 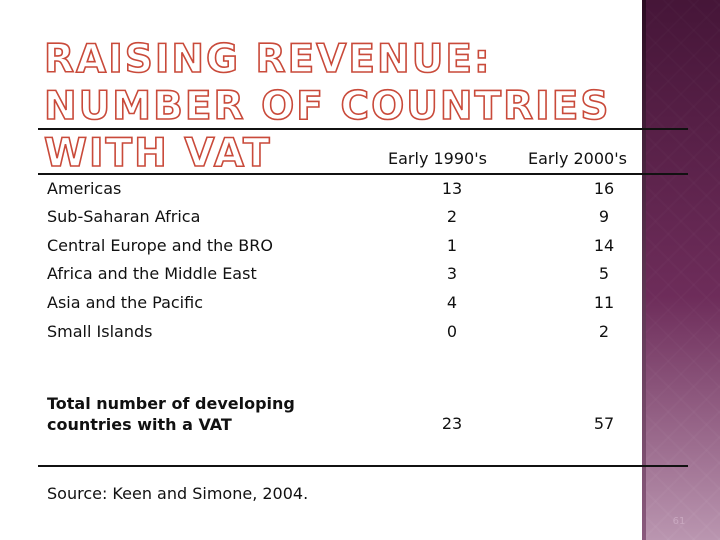 What do you see at coordinates (681, 270) in the screenshot?
I see `decorative-side-panel` at bounding box center [681, 270].